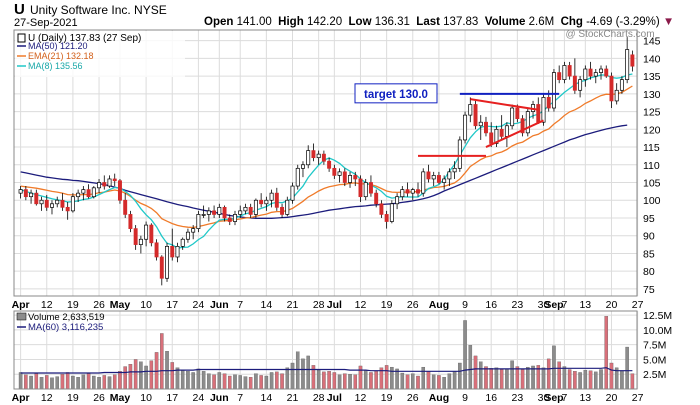 This screenshot has height=405, width=700. What do you see at coordinates (668, 22) in the screenshot?
I see `down-arrow-icon: ▼` at bounding box center [668, 22].